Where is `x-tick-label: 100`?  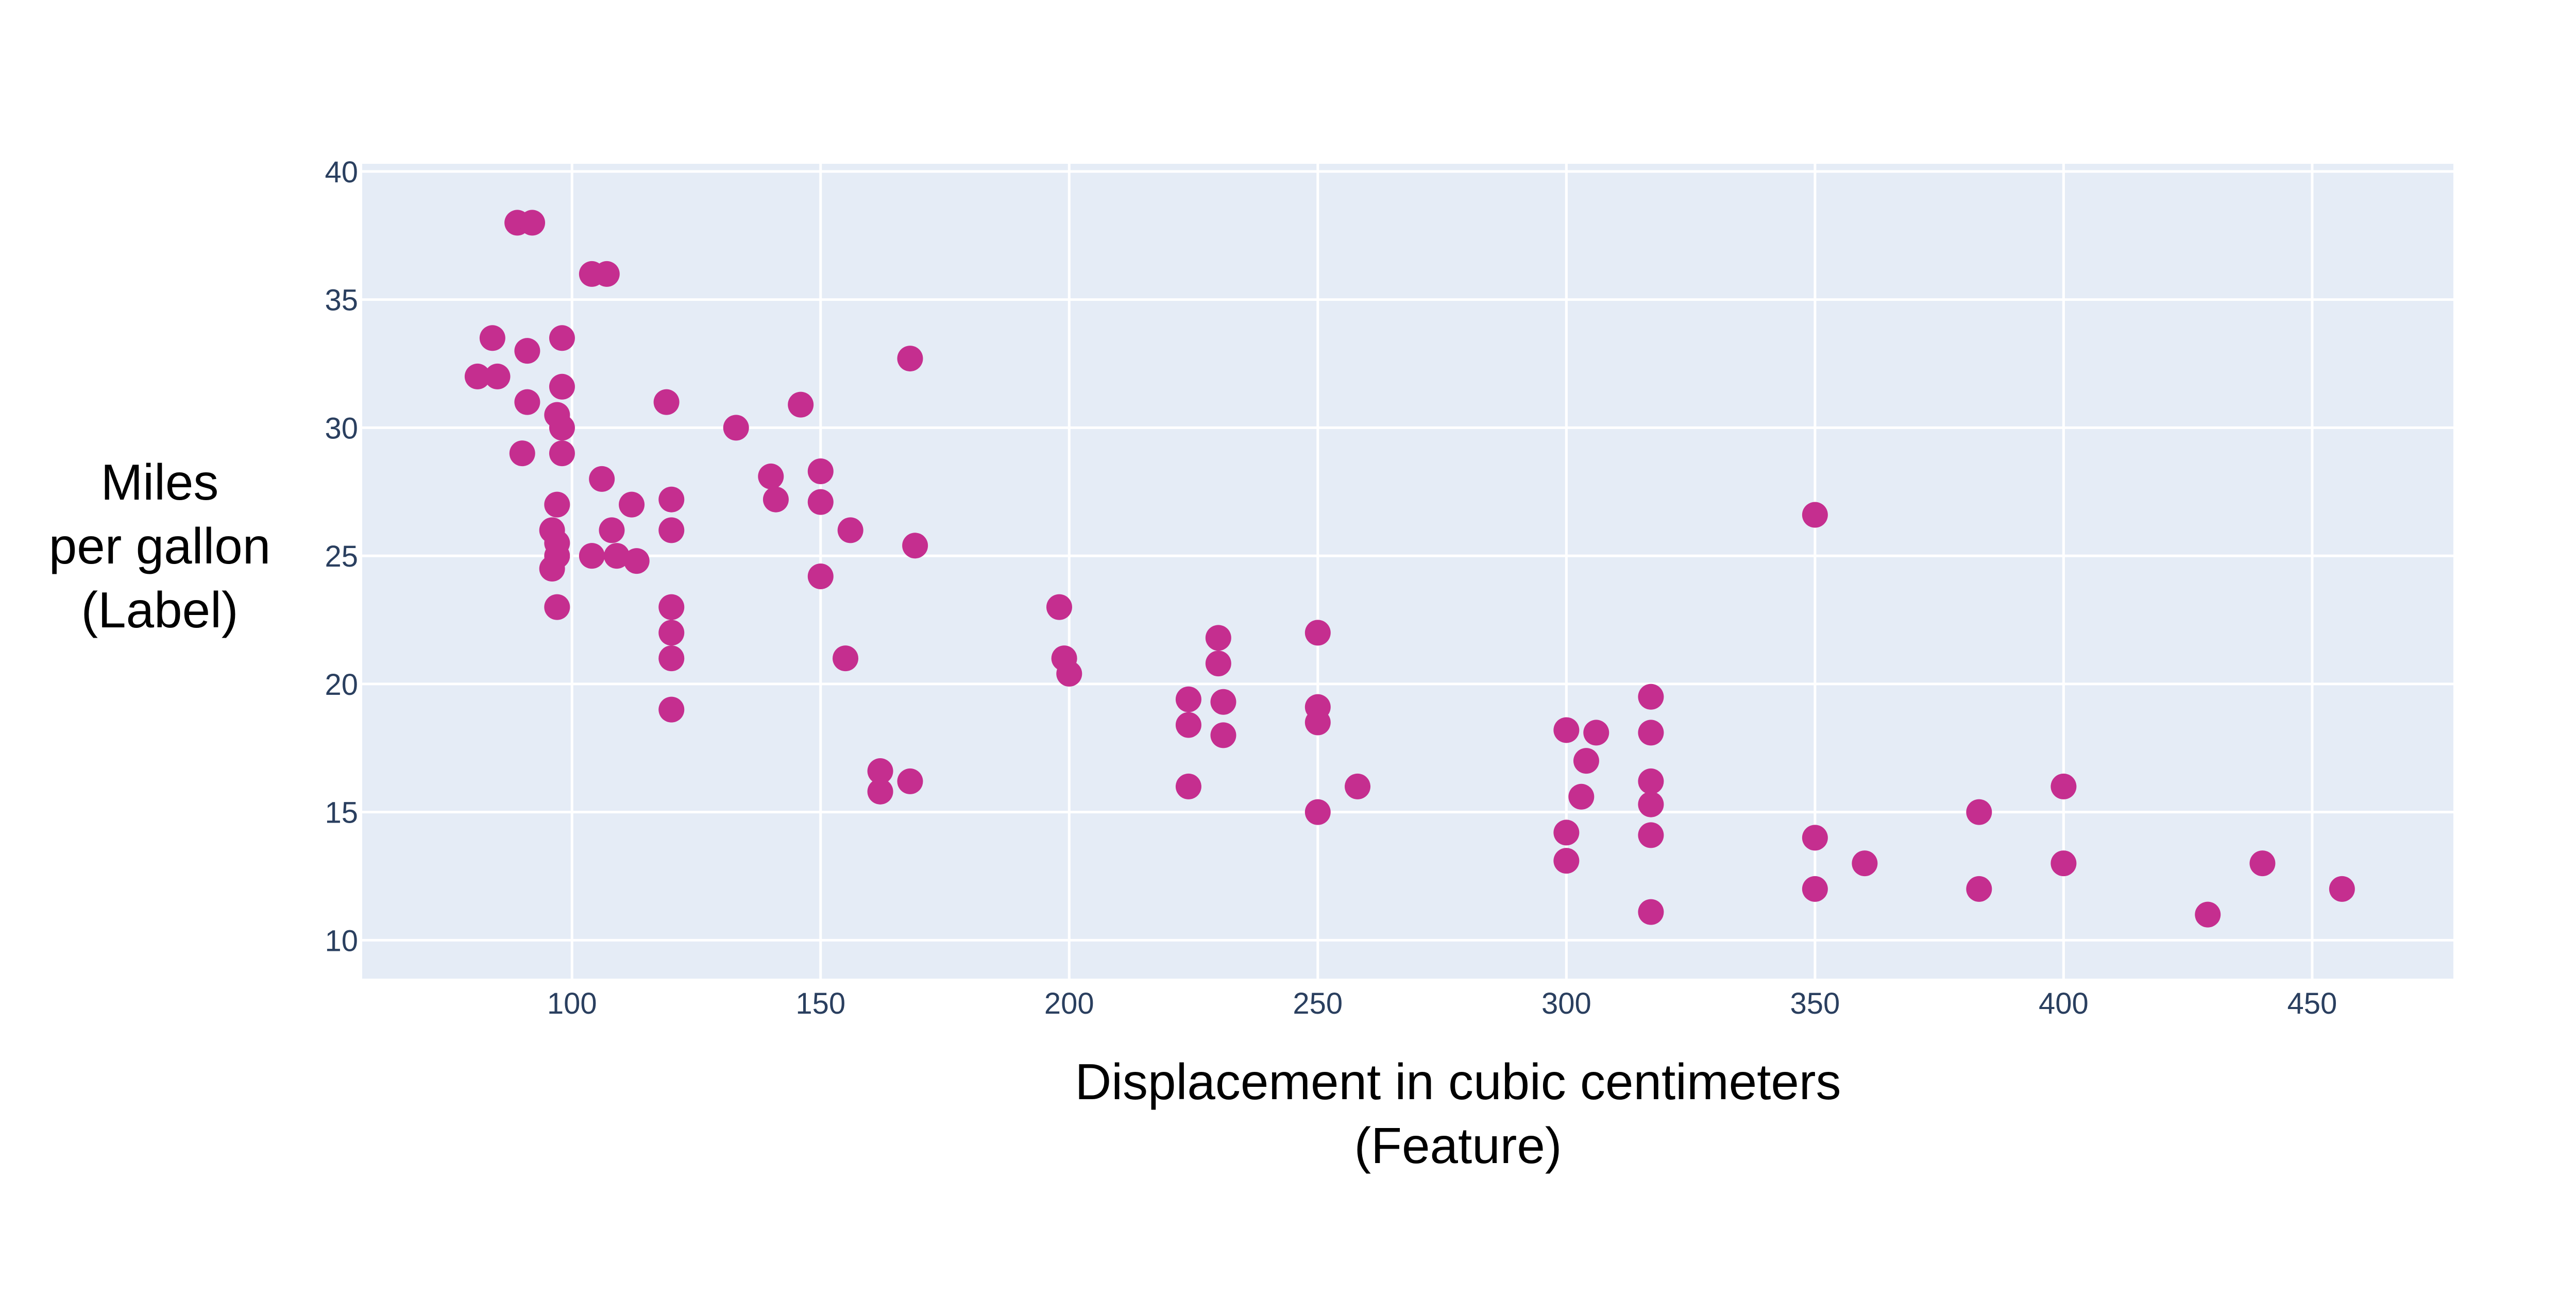 x-tick-label: 100 is located at coordinates (572, 1003).